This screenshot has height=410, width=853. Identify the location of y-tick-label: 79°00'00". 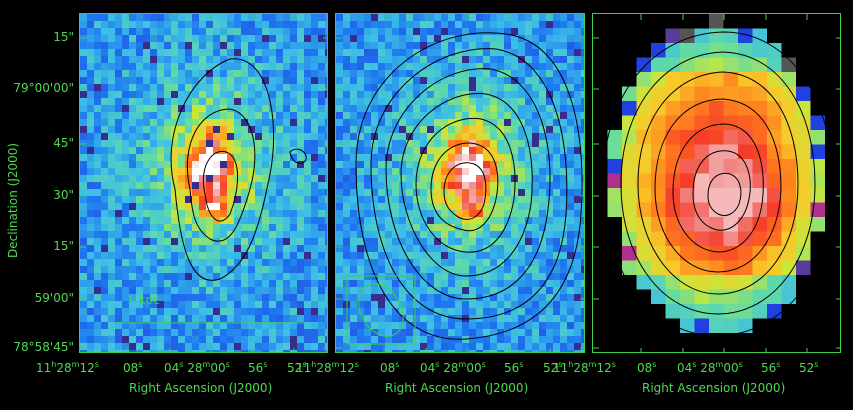
(43, 88).